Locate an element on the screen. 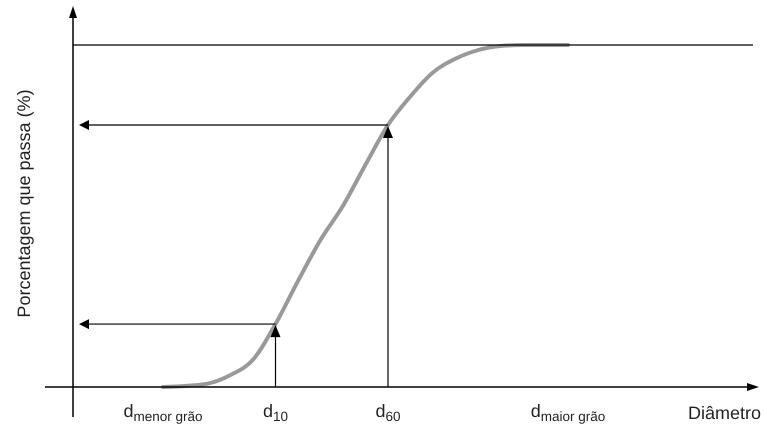 This screenshot has height=431, width=765. x-tick-label: d$_{10}$ is located at coordinates (275, 412).